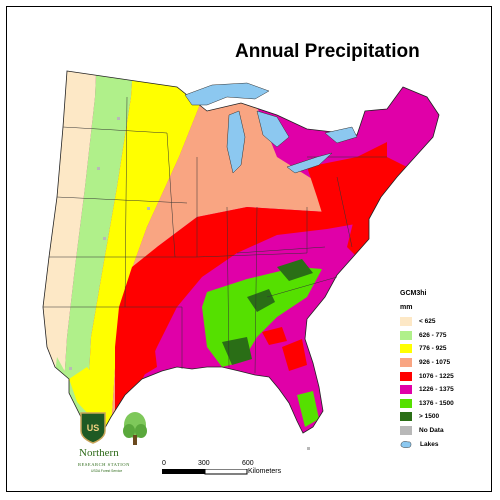  Describe the element at coordinates (107, 471) in the screenshot. I see `org-small-text: USDA Forest Service` at that location.